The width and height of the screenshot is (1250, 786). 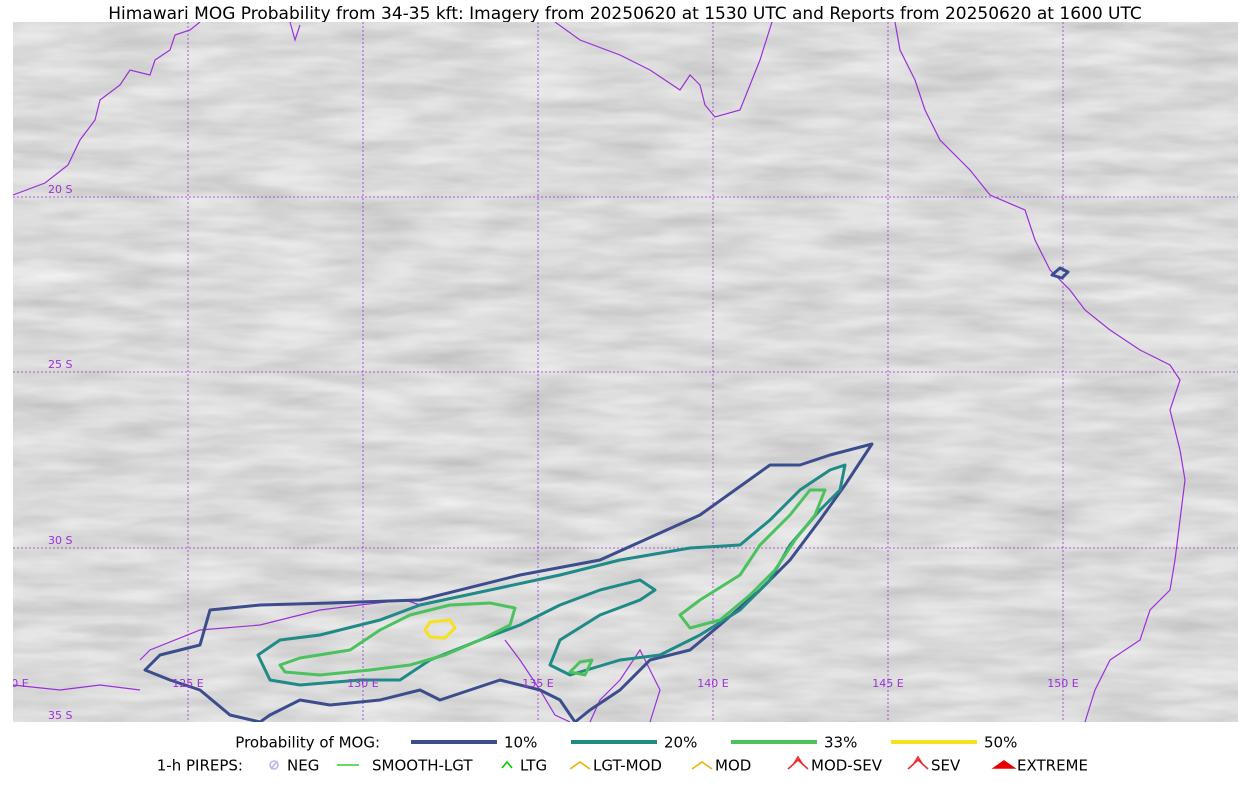 I want to click on legend-label: 50%, so click(x=1000, y=743).